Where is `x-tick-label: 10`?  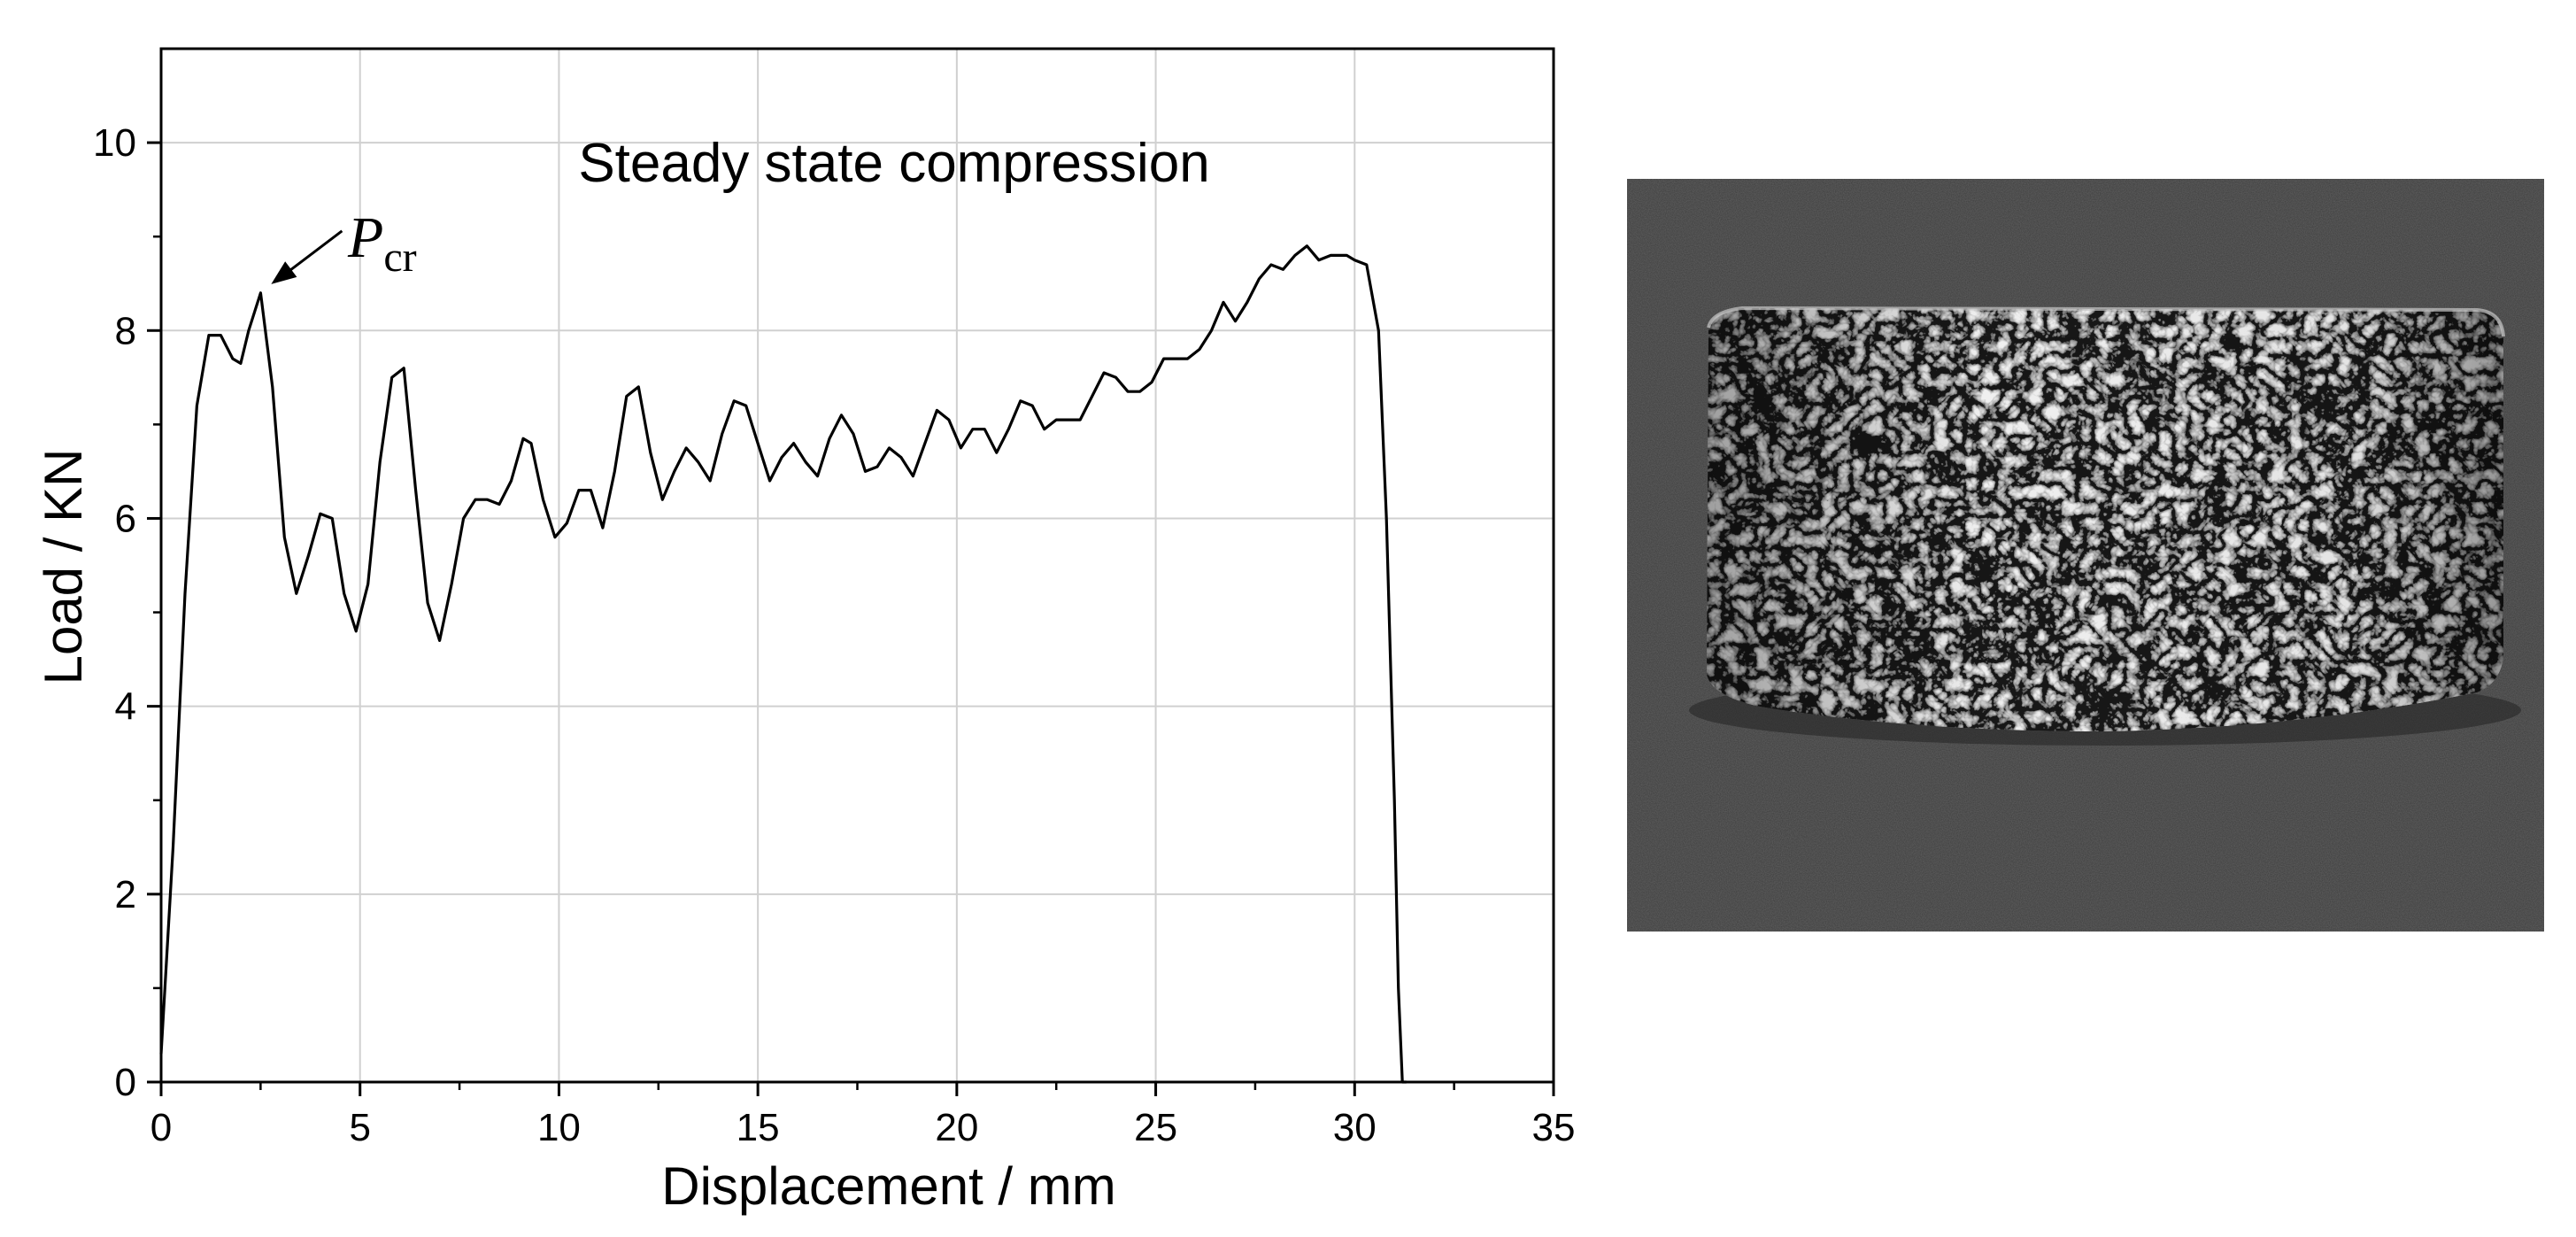 x-tick-label: 10 is located at coordinates (559, 1127).